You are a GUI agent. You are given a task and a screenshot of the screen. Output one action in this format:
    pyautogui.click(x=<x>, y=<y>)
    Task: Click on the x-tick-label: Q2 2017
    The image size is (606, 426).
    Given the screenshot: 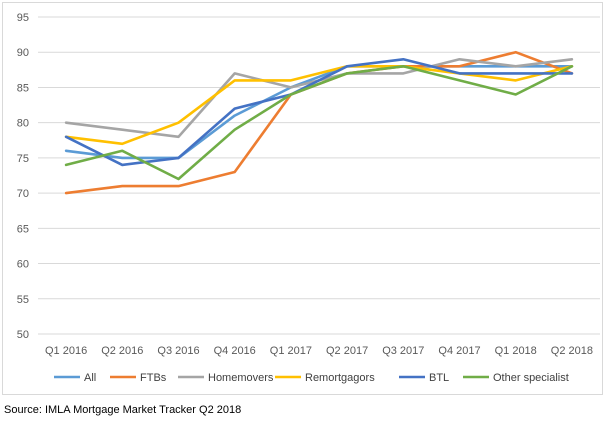 What is the action you would take?
    pyautogui.click(x=347, y=351)
    